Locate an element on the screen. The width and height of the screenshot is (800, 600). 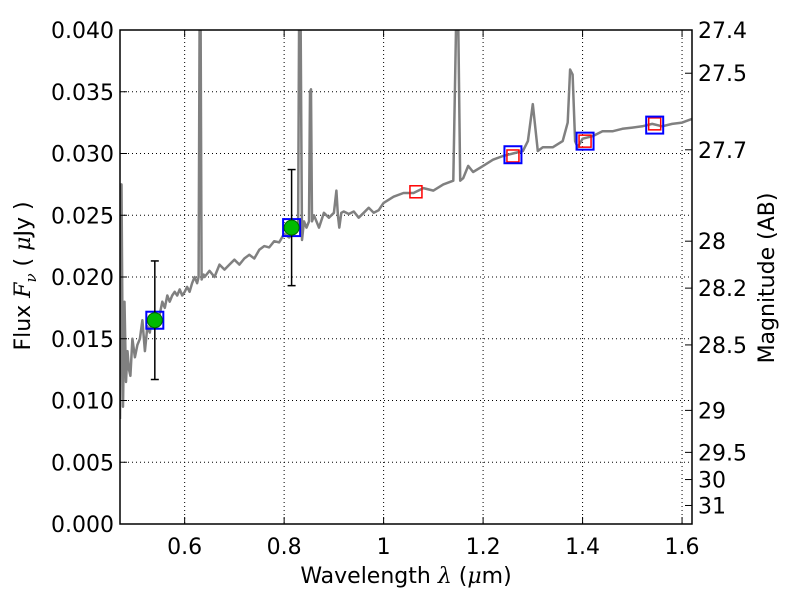
x-tick-label: 1.2 is located at coordinates (483, 547).